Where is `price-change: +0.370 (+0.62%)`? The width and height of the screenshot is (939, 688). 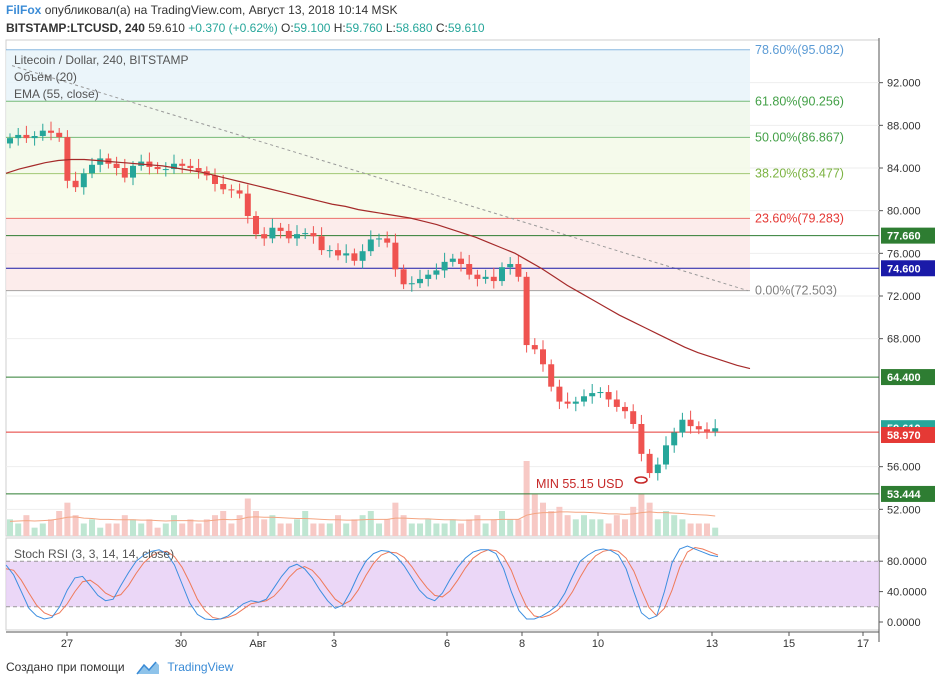
price-change: +0.370 (+0.62%) is located at coordinates (233, 28).